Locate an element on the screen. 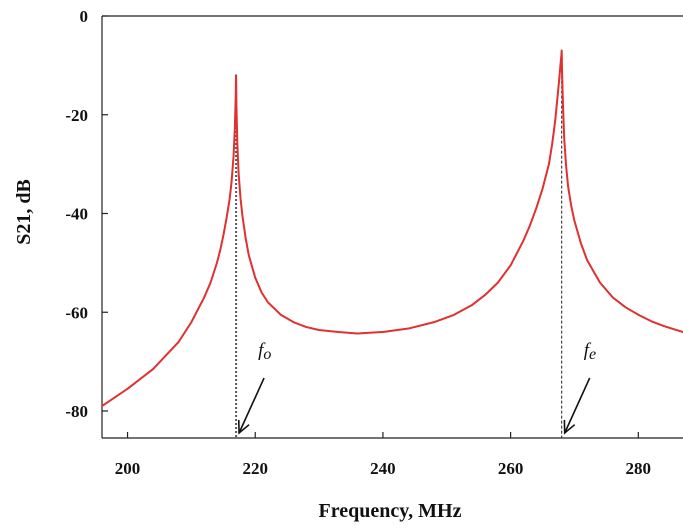 The height and width of the screenshot is (529, 683). x-tick-label: 240 is located at coordinates (383, 468).